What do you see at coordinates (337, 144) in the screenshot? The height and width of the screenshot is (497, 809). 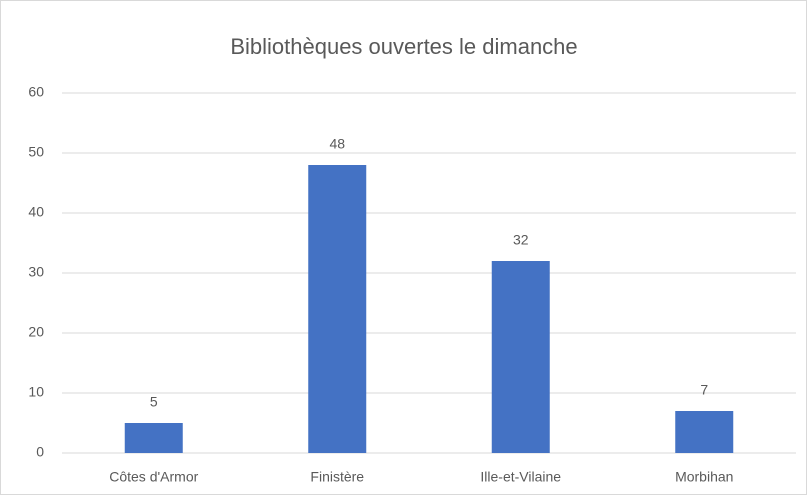 I see `data-label: 48` at bounding box center [337, 144].